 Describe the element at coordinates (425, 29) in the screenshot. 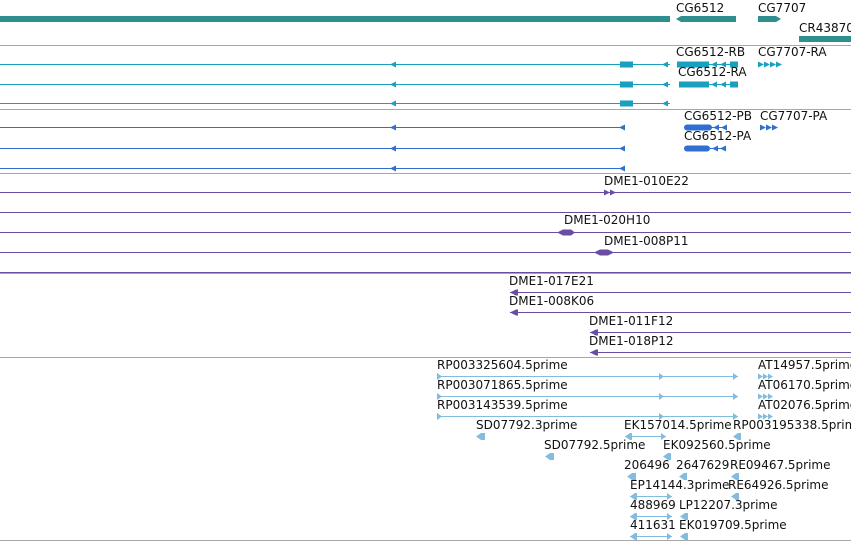

I see `gene-track` at that location.